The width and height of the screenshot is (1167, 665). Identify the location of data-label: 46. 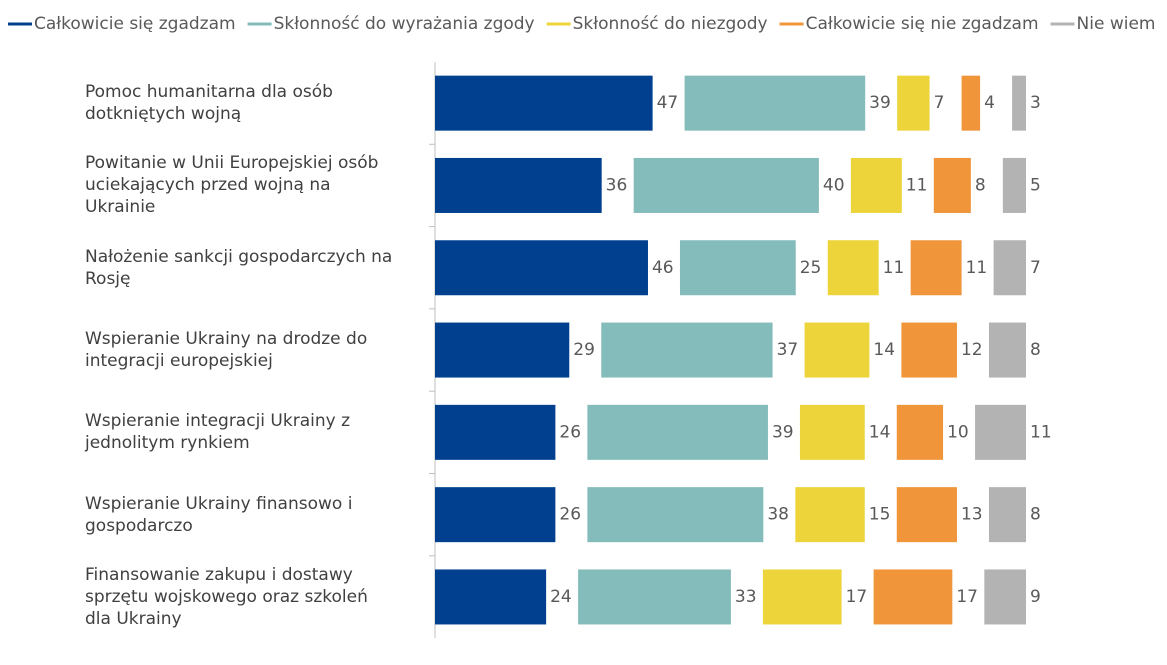
(663, 268).